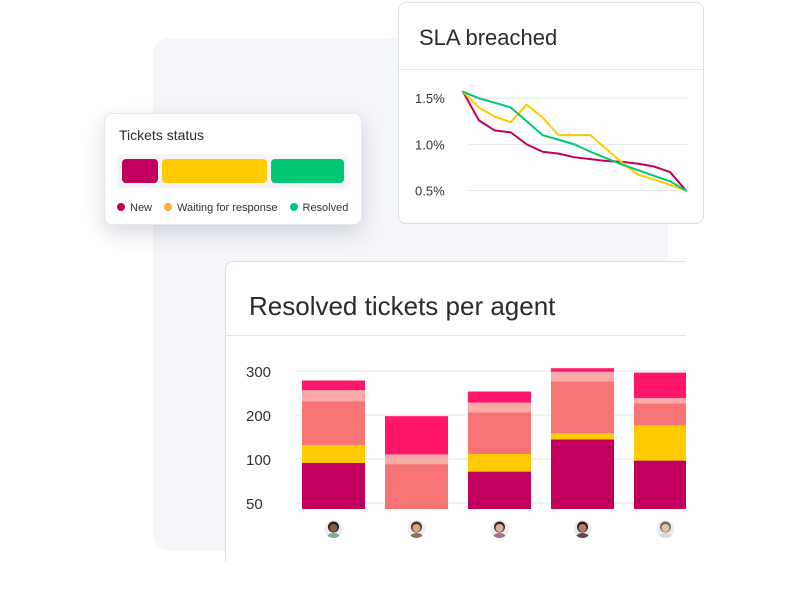  Describe the element at coordinates (456, 335) in the screenshot. I see `resolved-card-divider` at that location.